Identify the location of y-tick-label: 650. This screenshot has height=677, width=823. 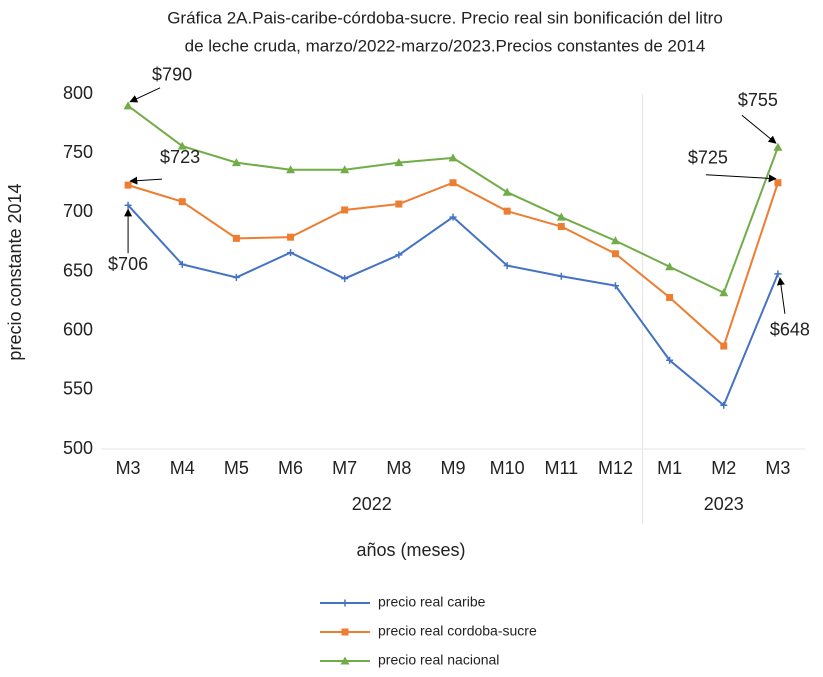
(78, 270).